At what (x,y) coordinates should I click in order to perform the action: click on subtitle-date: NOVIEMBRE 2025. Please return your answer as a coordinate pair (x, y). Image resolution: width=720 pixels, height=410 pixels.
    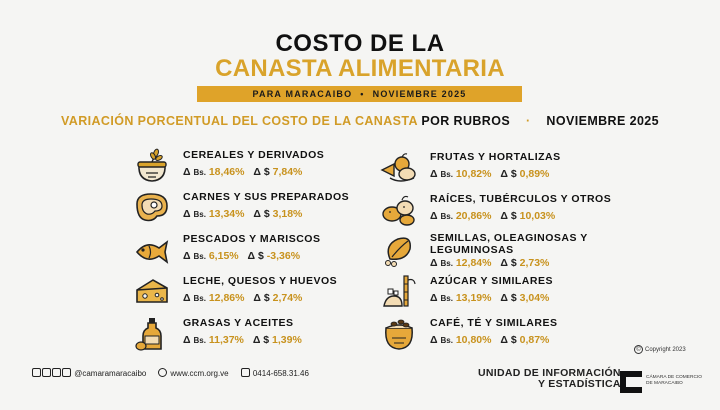
    Looking at the image, I should click on (603, 121).